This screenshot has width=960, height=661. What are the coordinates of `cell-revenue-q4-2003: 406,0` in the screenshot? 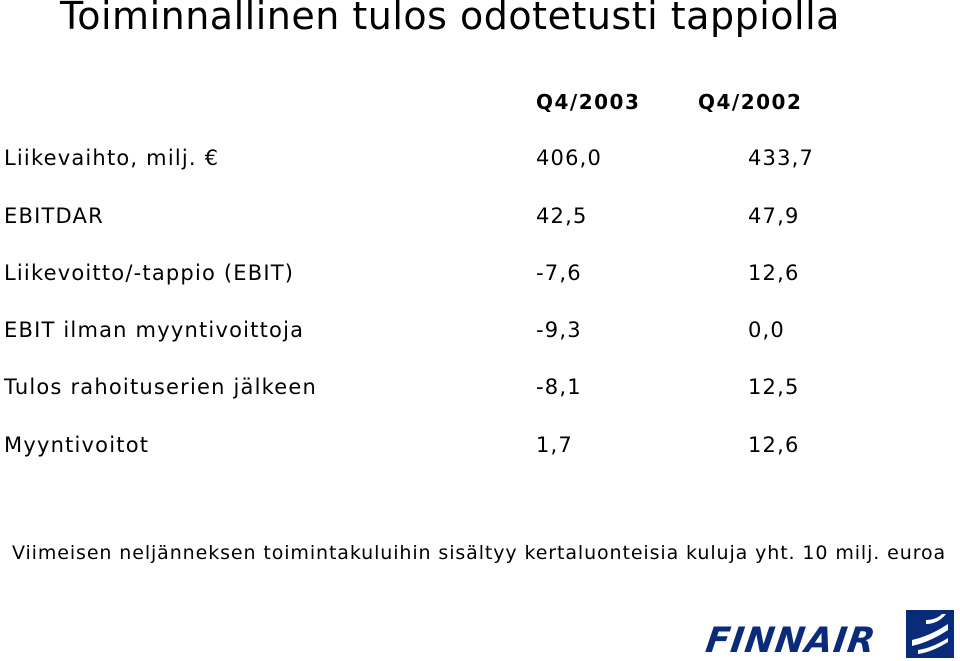 It's located at (569, 158).